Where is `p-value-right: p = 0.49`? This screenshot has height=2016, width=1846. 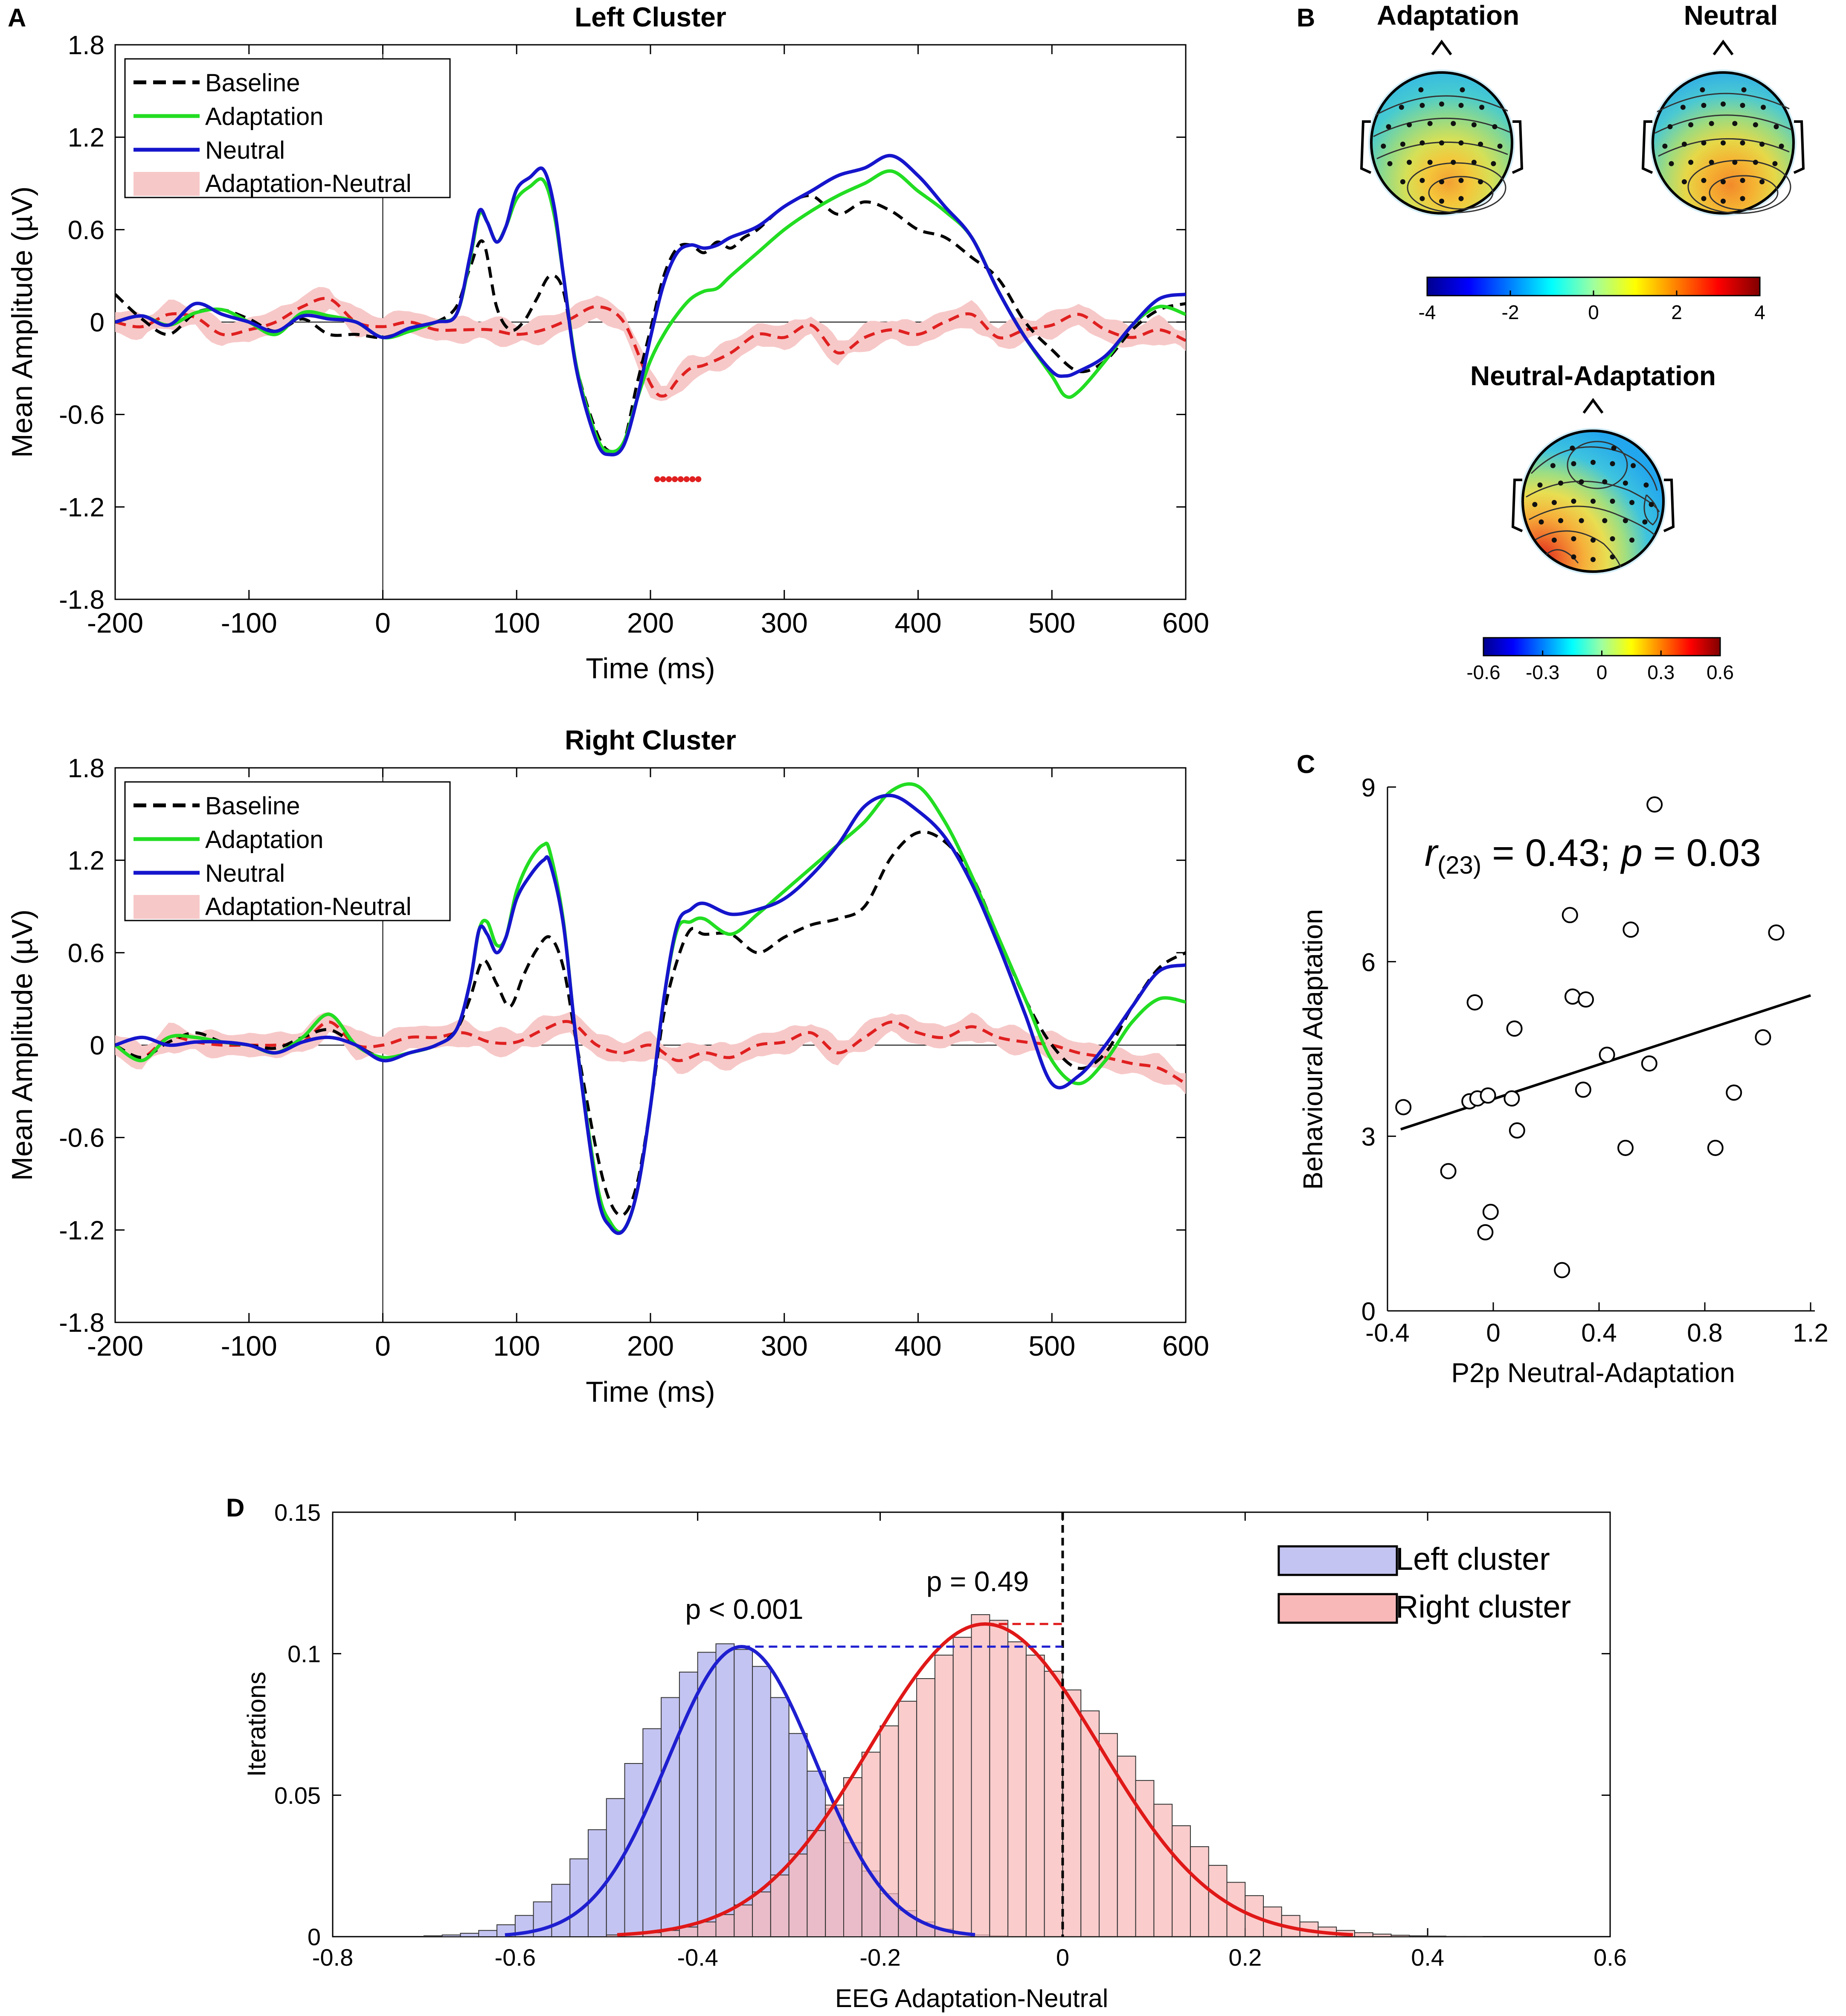 p-value-right: p = 0.49 is located at coordinates (977, 1581).